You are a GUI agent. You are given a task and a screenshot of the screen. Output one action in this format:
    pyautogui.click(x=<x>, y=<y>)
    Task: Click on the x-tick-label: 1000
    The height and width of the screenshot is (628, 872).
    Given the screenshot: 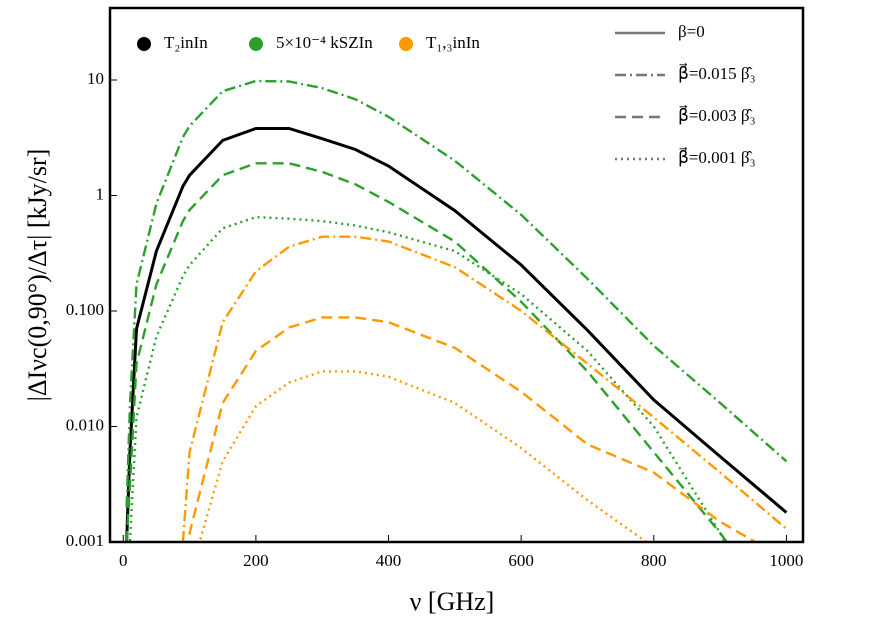 What is the action you would take?
    pyautogui.click(x=786, y=560)
    